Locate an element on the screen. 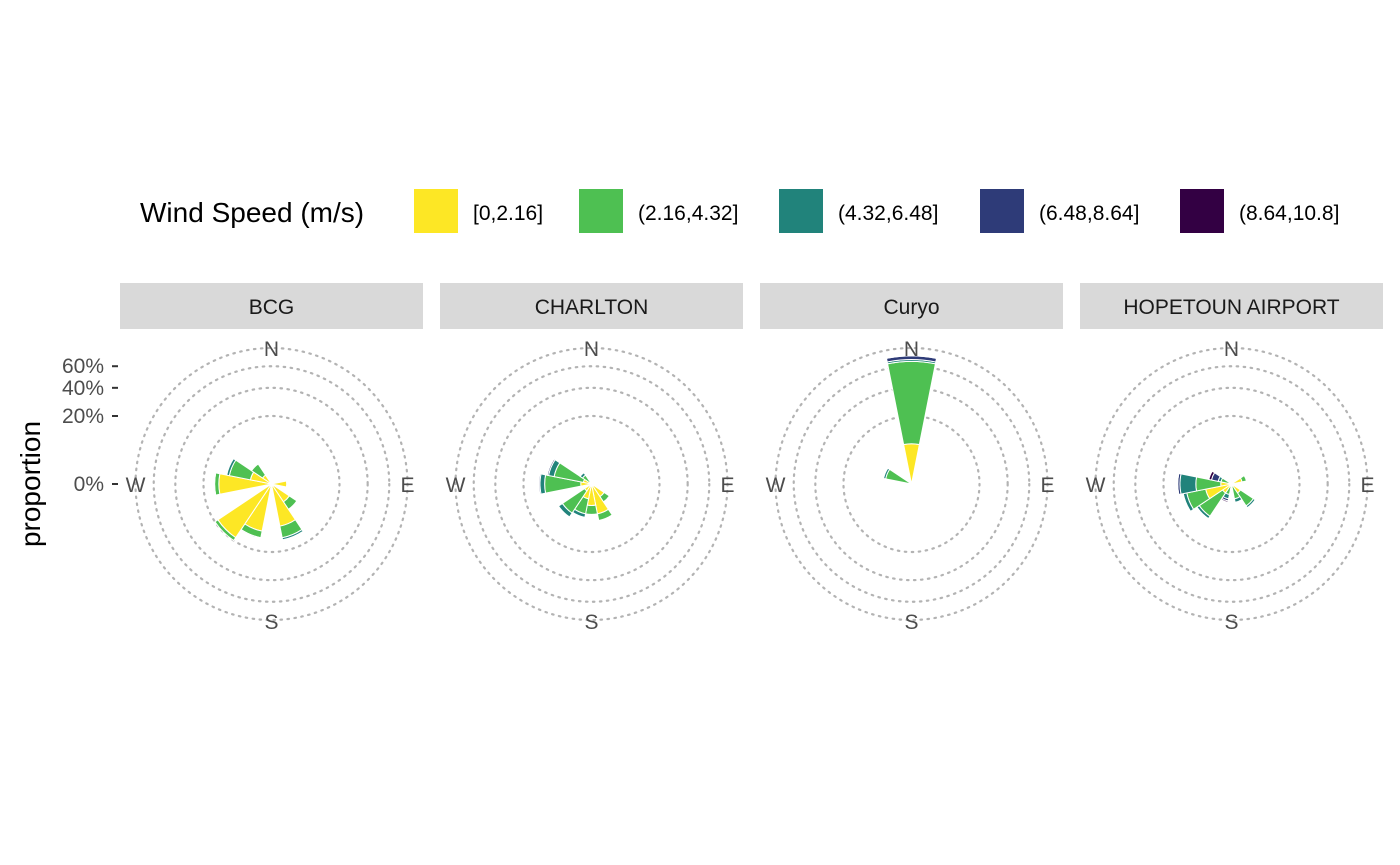 This screenshot has height=865, width=1400. legend-label-5: (8.64,10.8] is located at coordinates (1289, 213).